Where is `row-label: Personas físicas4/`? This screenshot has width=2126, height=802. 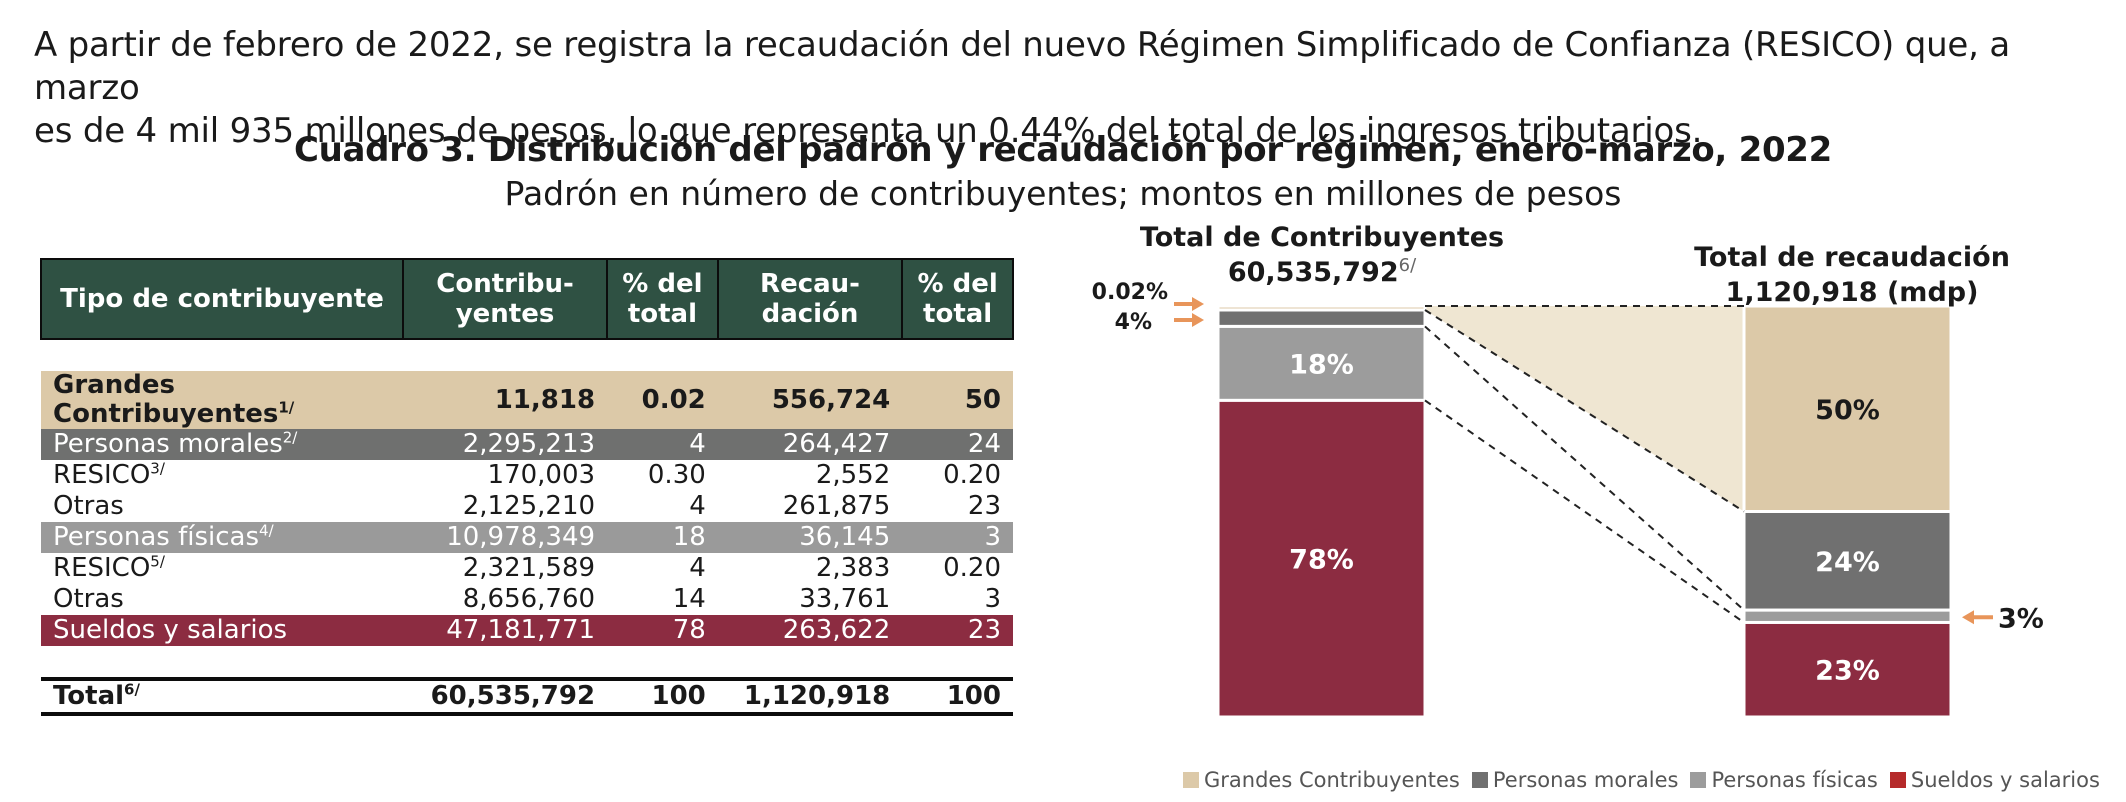
row-label: Personas físicas4/ is located at coordinates (222, 537).